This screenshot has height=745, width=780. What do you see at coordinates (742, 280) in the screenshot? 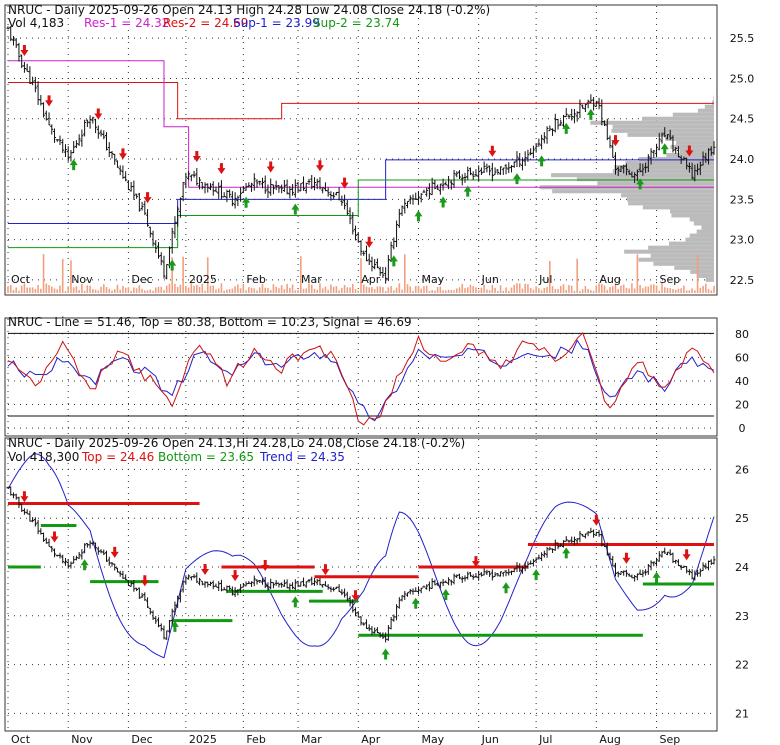
I see `price-y-tick-label-0: 22.5` at bounding box center [742, 280].